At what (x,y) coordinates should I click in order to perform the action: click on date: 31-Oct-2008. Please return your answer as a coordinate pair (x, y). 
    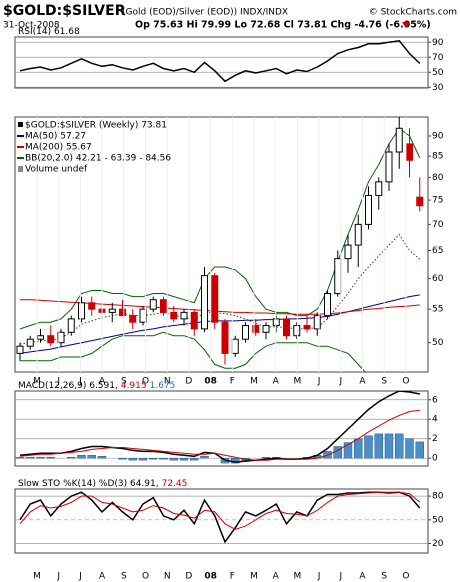
    Looking at the image, I should click on (31, 26).